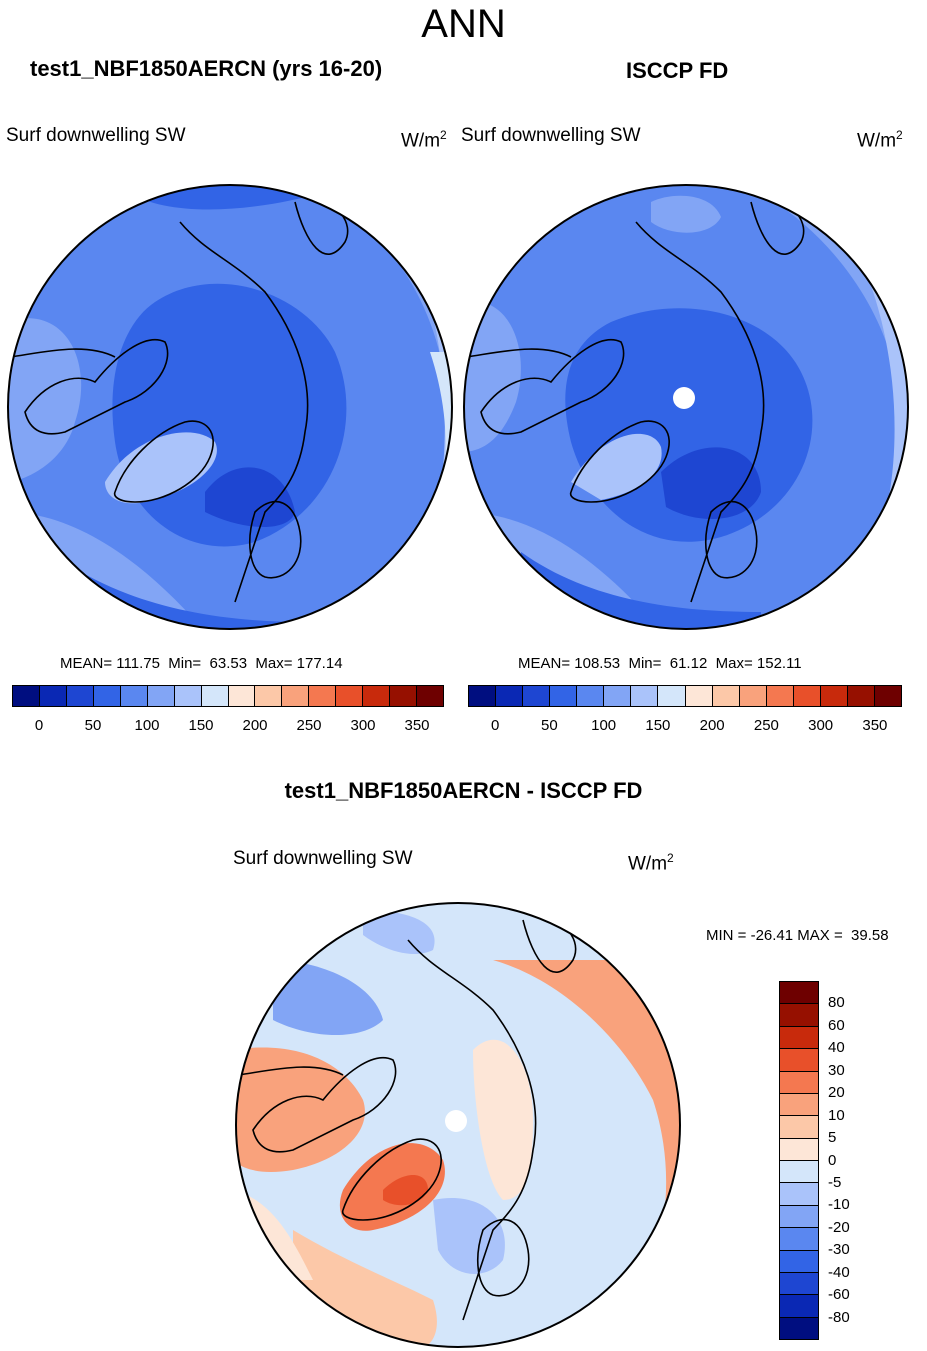 This screenshot has height=1351, width=927. I want to click on right-contour-greenland, so click(616, 466).